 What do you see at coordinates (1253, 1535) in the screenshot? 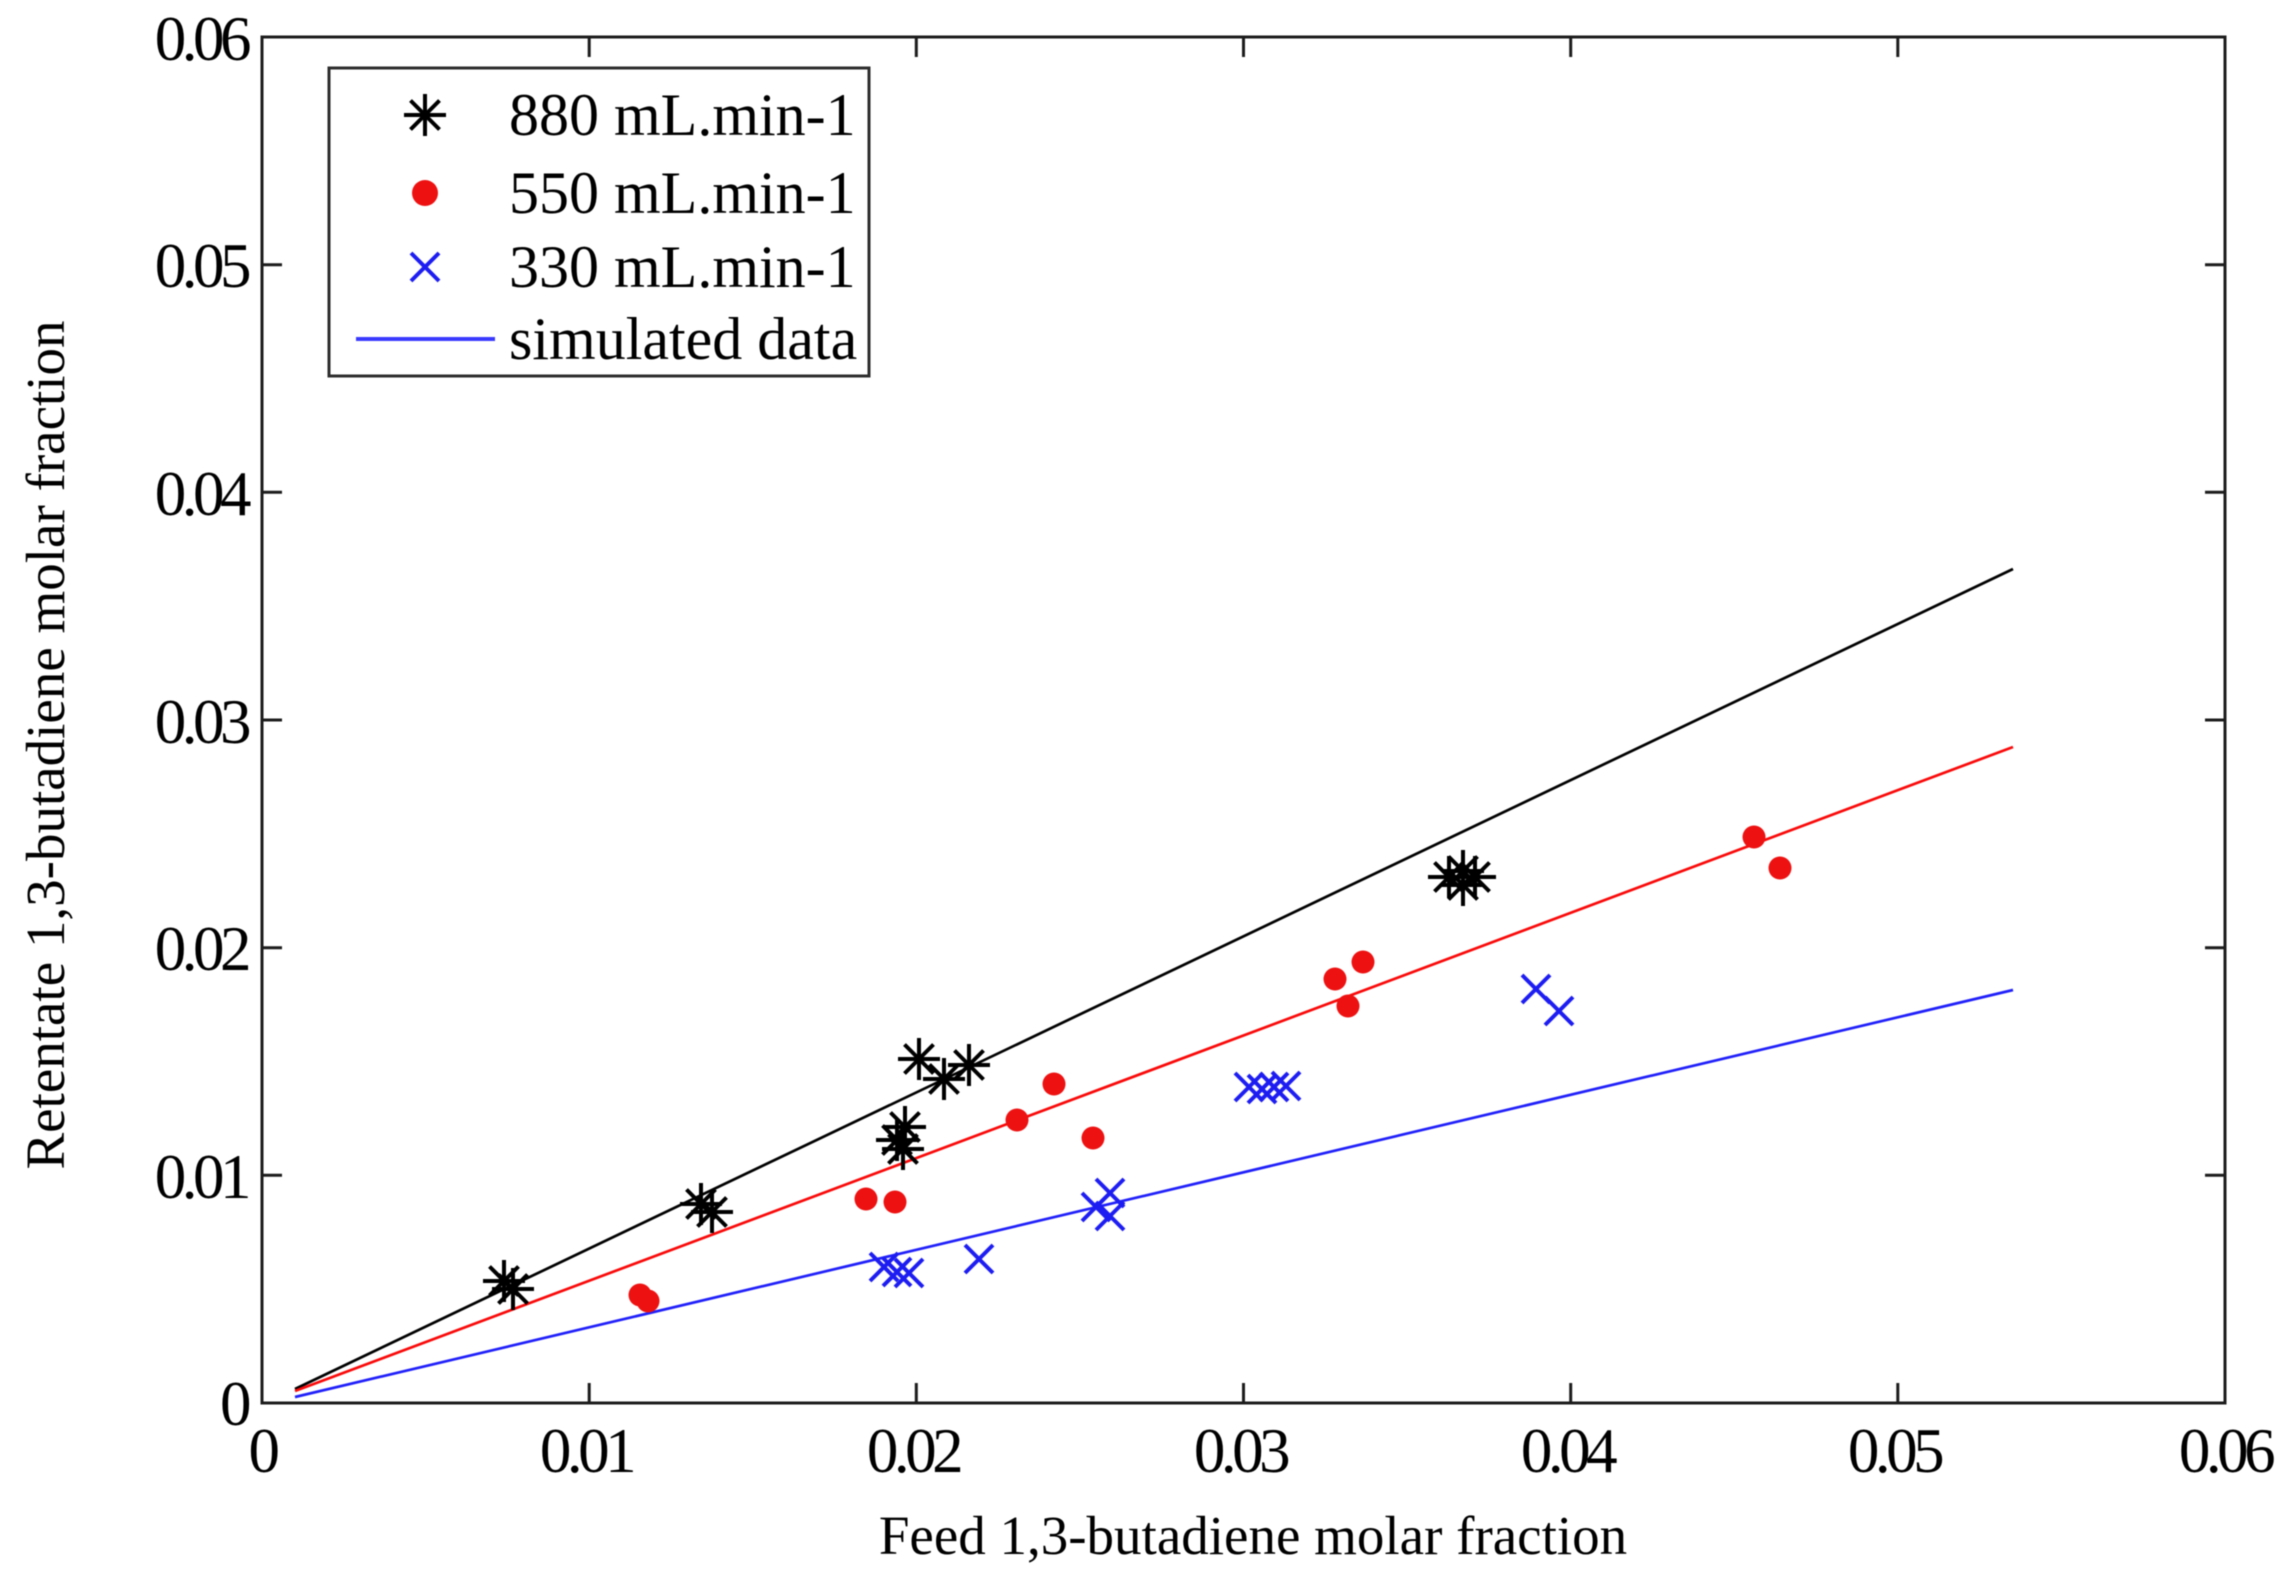
I see `svg-text:Feed 1,3-butadiene molar fract: Feed 1,3-butadiene molar fraction` at bounding box center [1253, 1535].